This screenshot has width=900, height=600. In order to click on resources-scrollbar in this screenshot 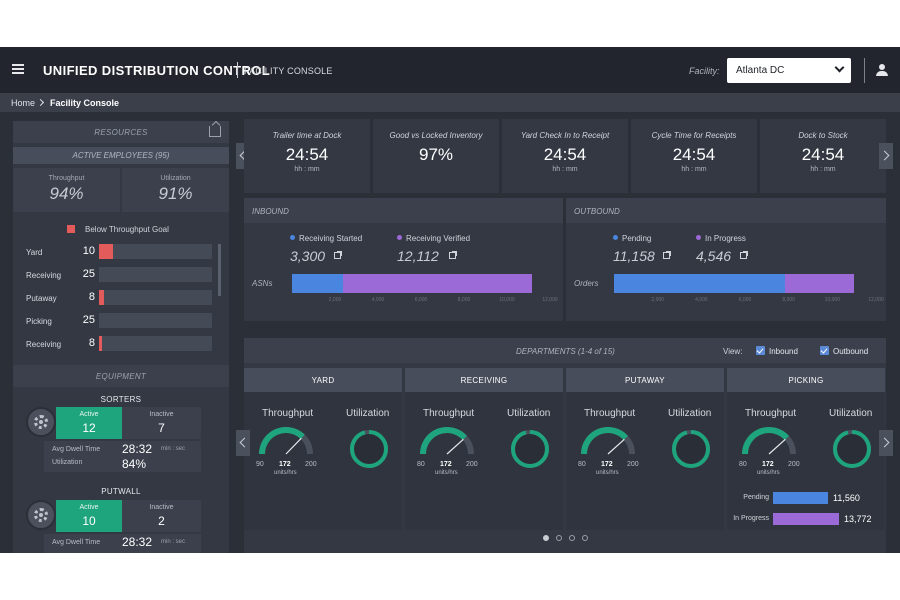, I will do `click(219, 270)`.